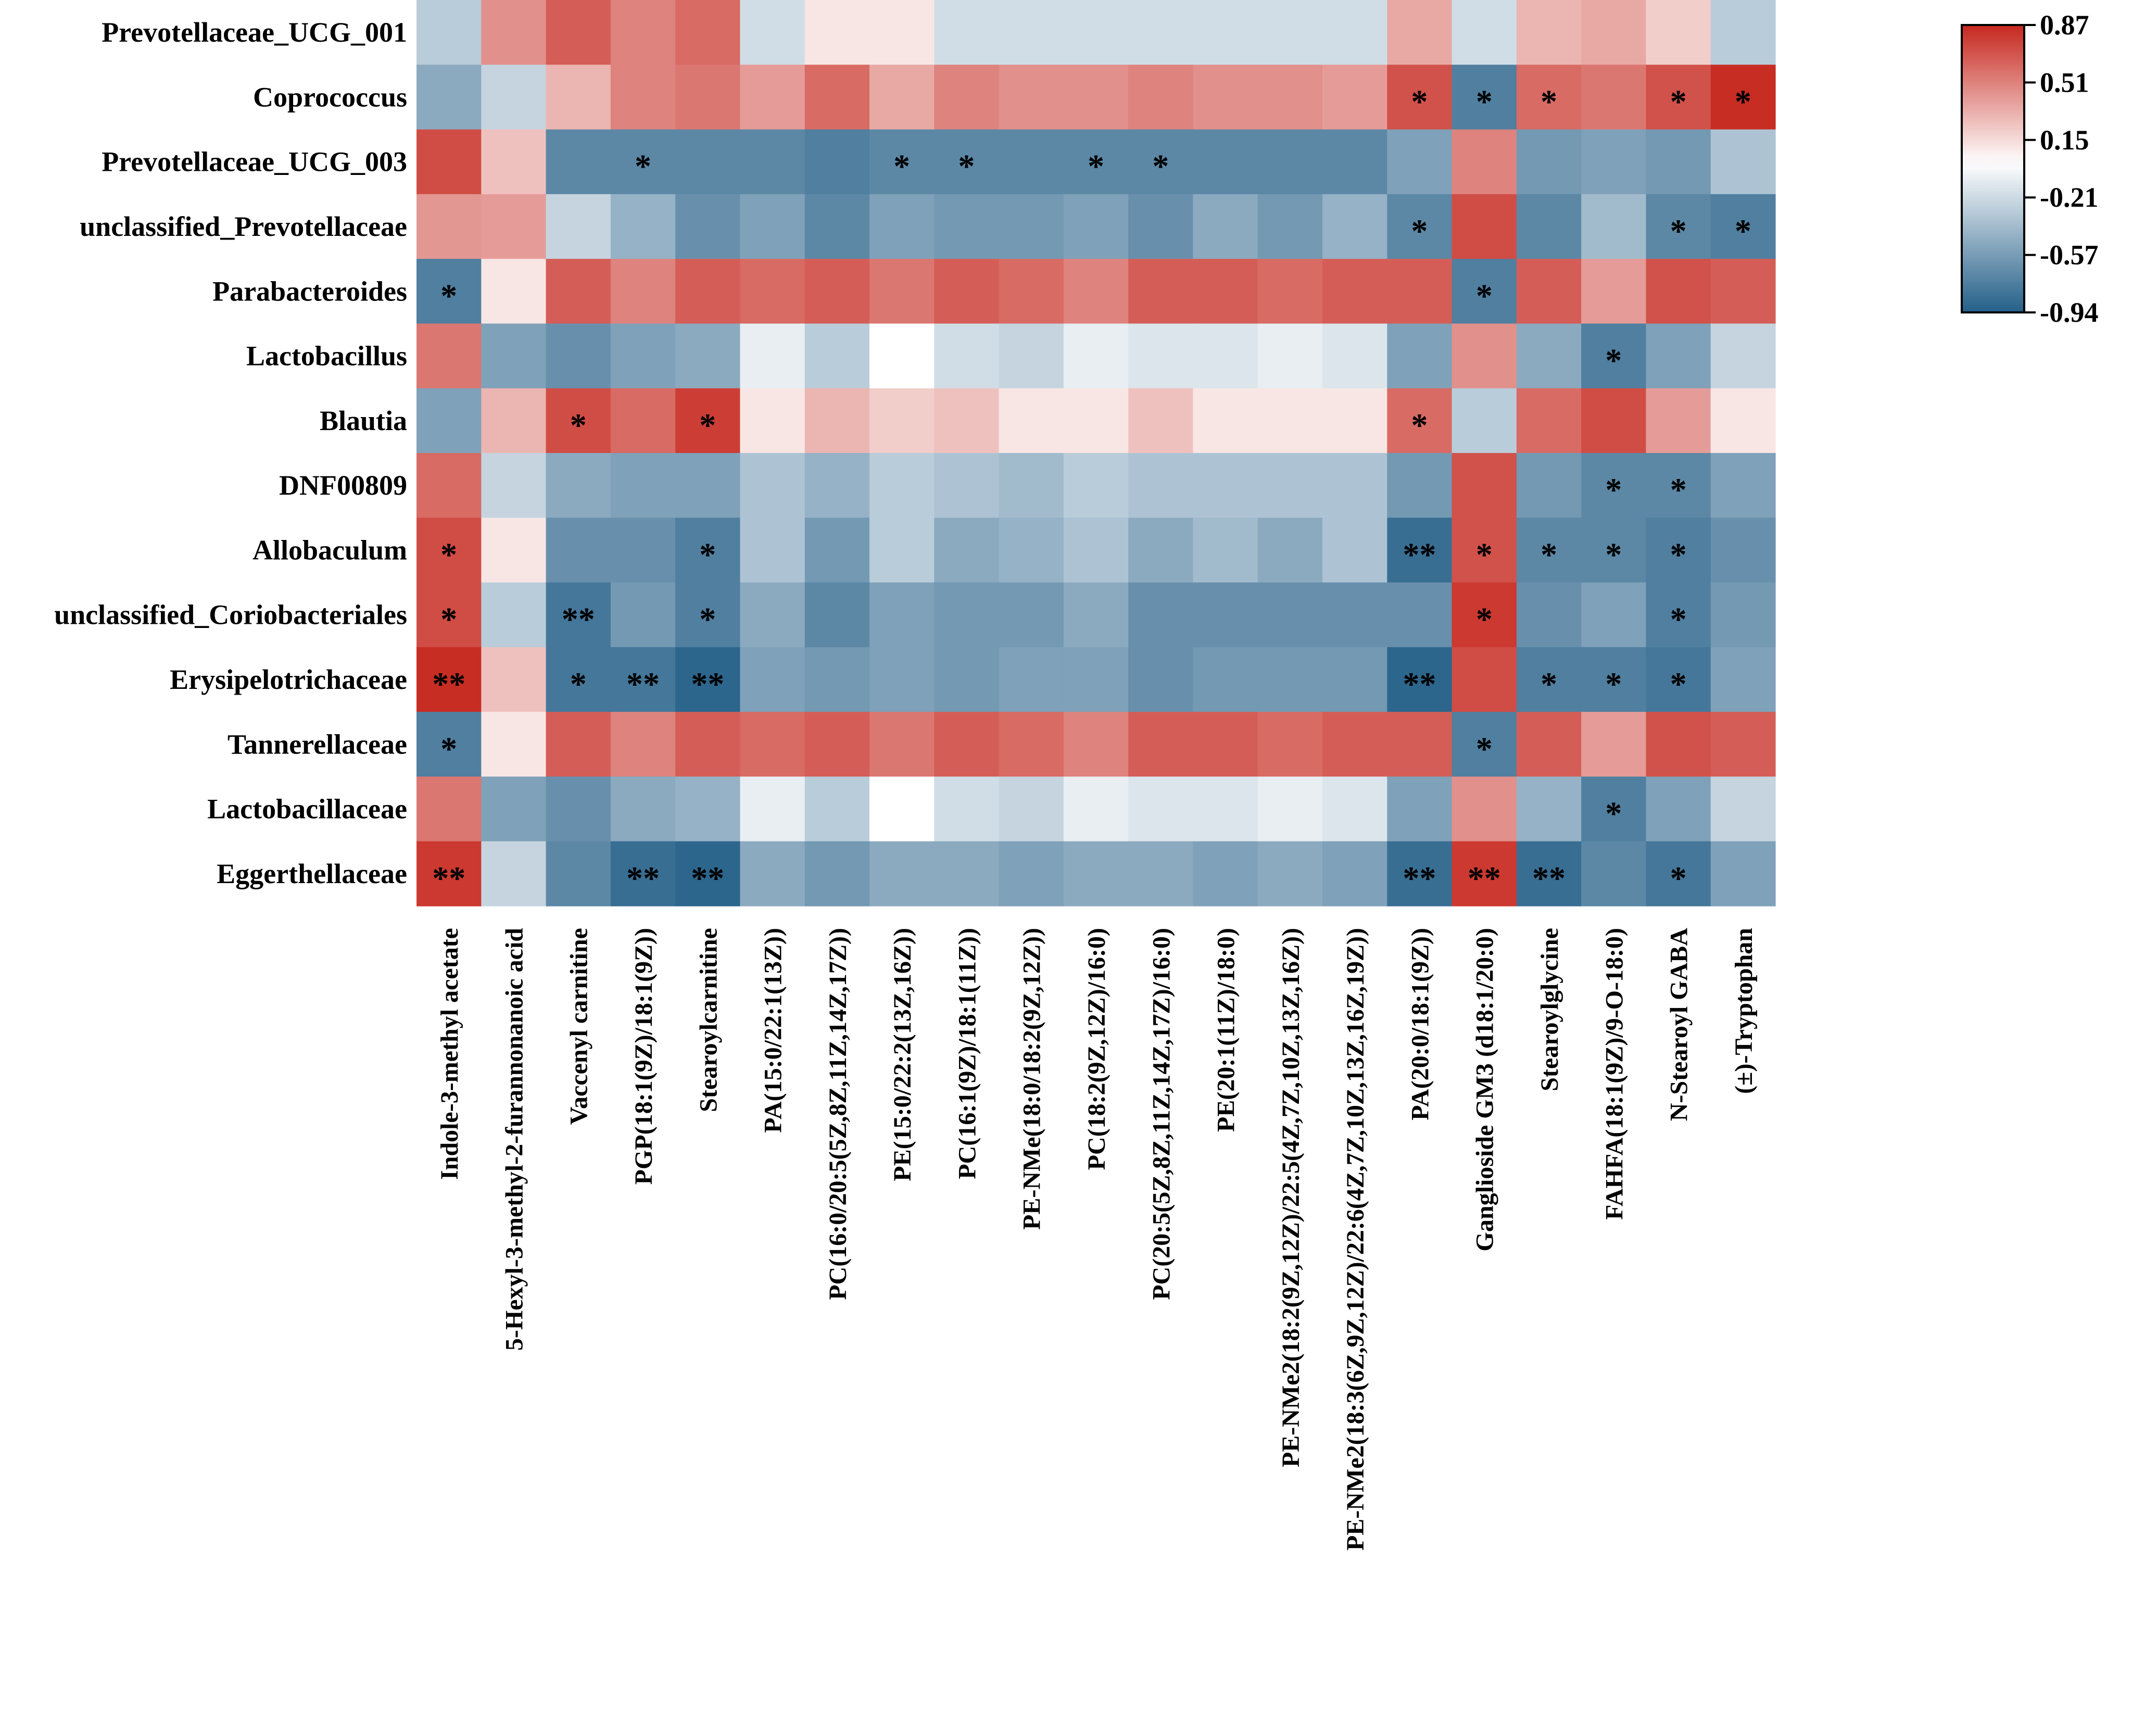 This screenshot has width=2132, height=1736. What do you see at coordinates (1614, 1074) in the screenshot?
I see `column-label: FAHFA(18:1(9Z)/9-O-18:0)` at bounding box center [1614, 1074].